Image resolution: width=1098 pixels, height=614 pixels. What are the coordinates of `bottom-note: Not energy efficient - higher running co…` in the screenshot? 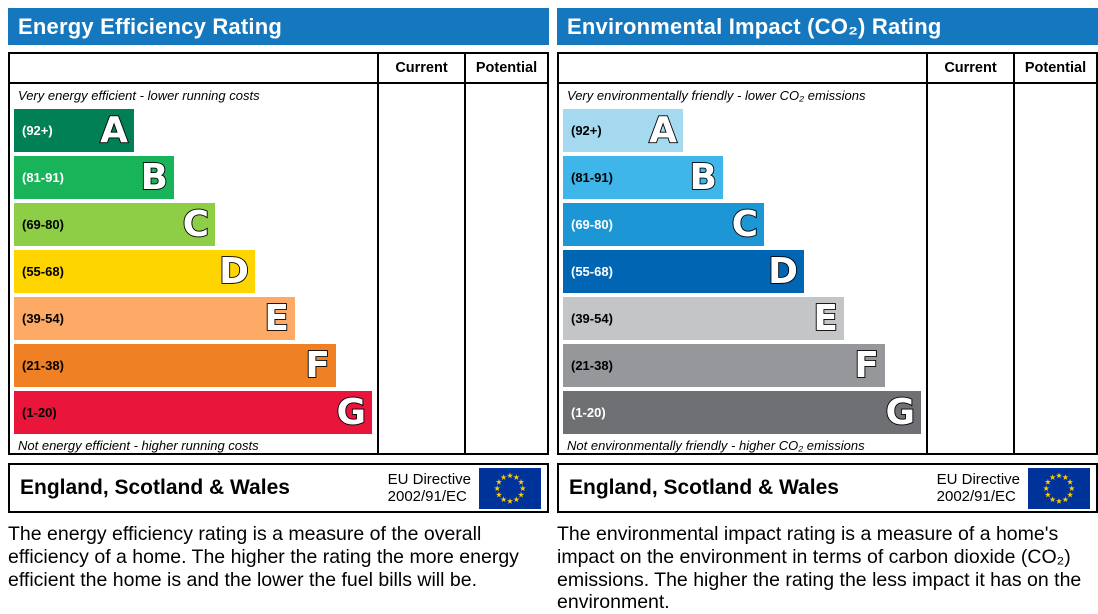 It's located at (138, 445).